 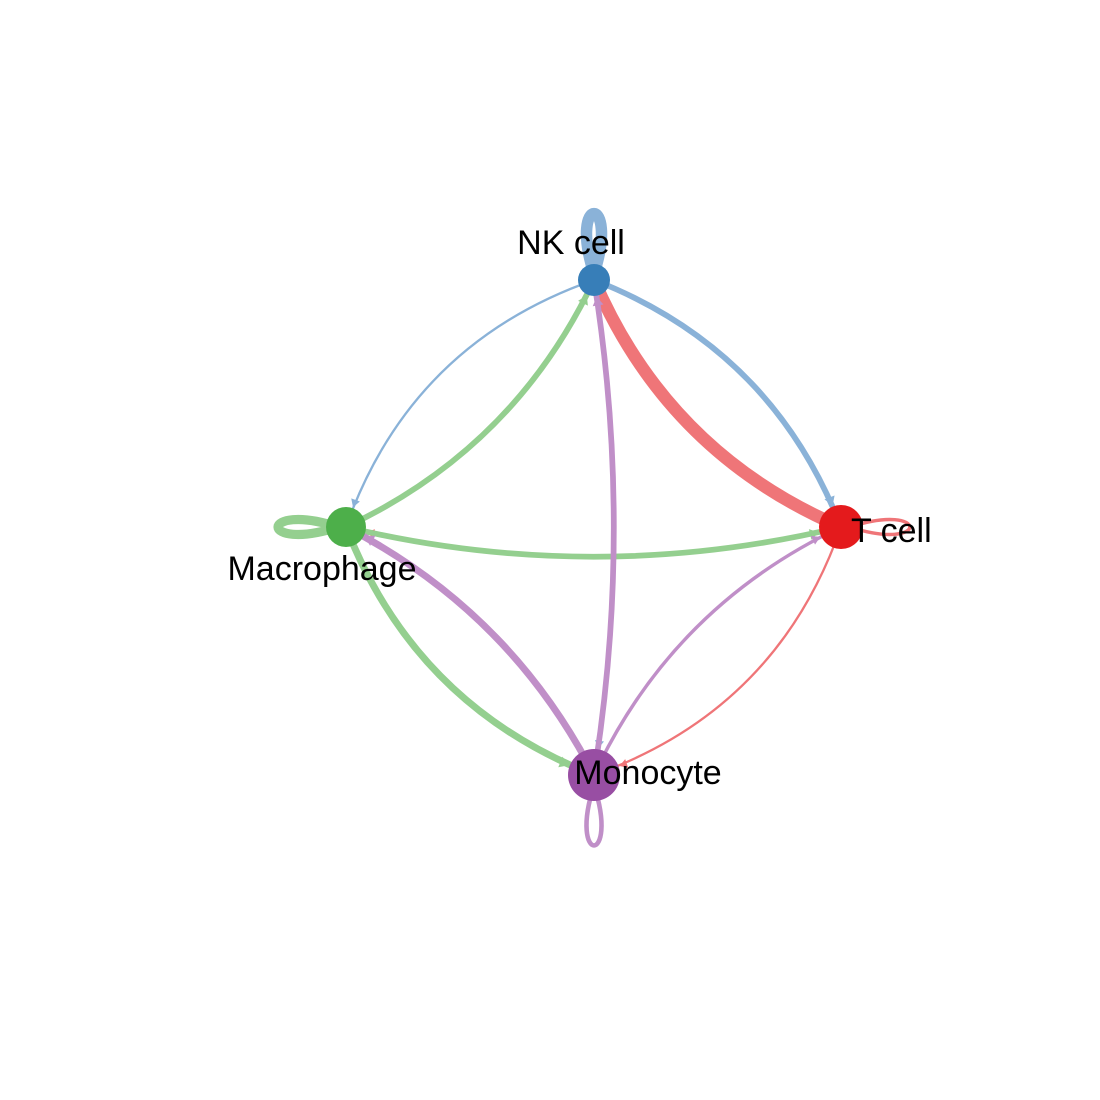 I want to click on edge-mono-to-mac, so click(x=470, y=651).